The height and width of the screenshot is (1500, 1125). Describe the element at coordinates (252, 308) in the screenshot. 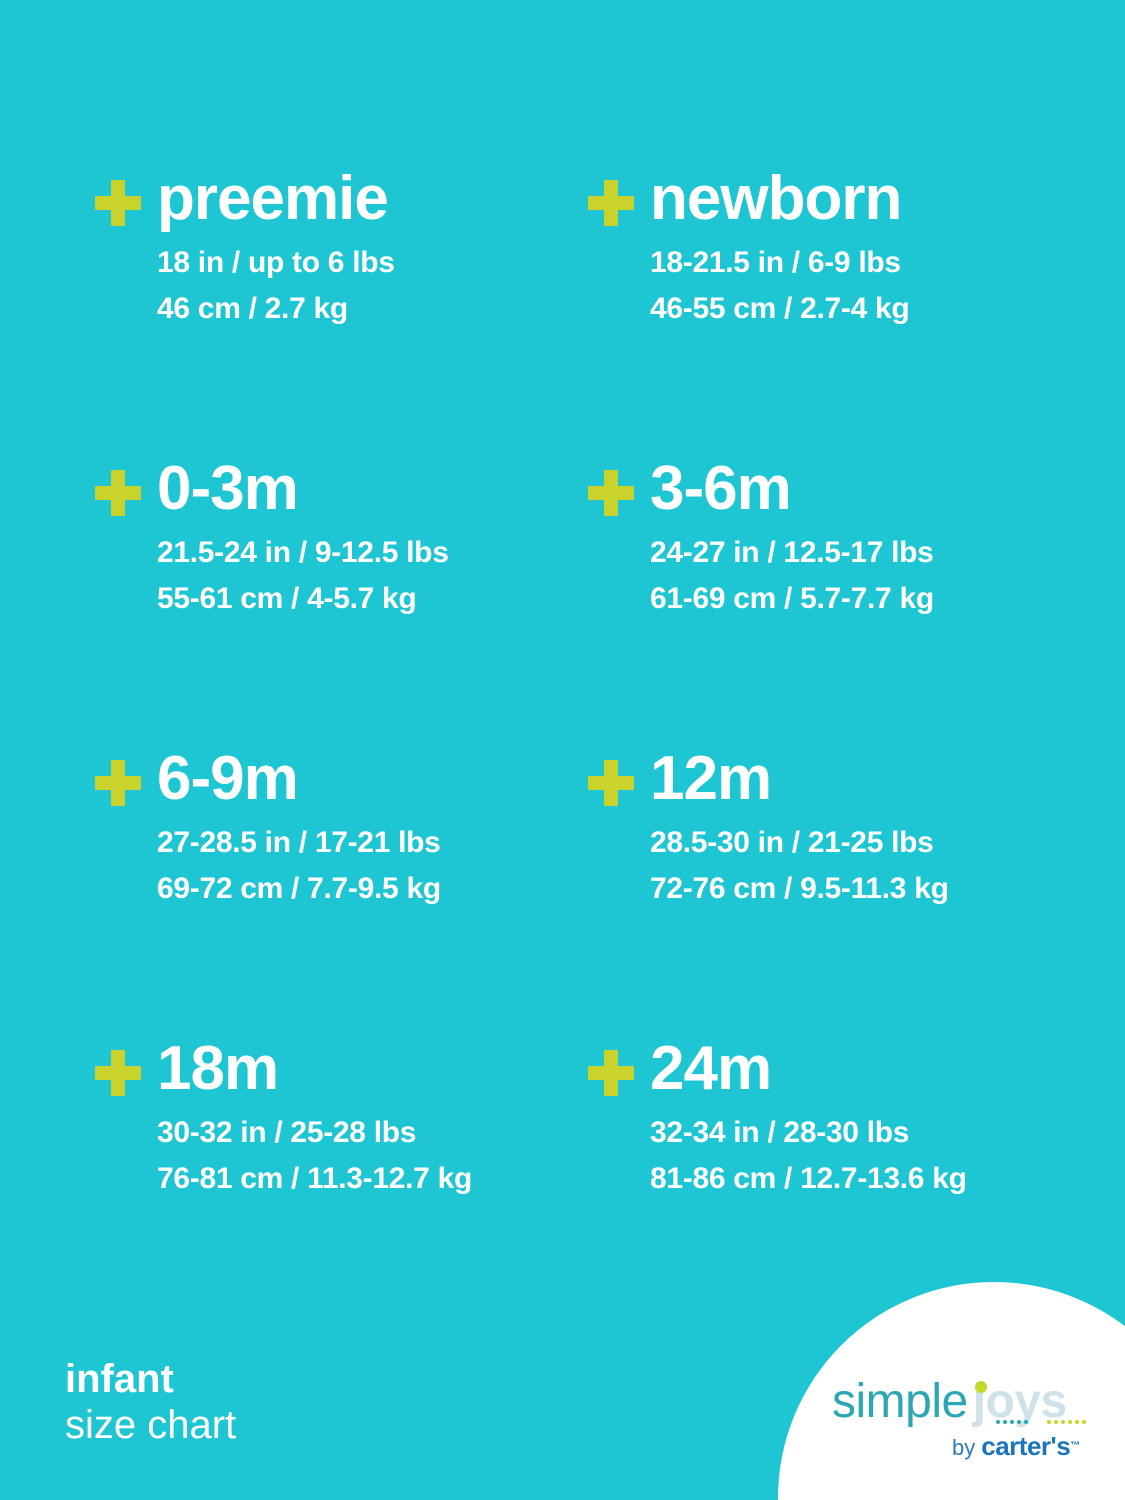

I see `size-metric: 46 cm / 2.7 kg` at that location.